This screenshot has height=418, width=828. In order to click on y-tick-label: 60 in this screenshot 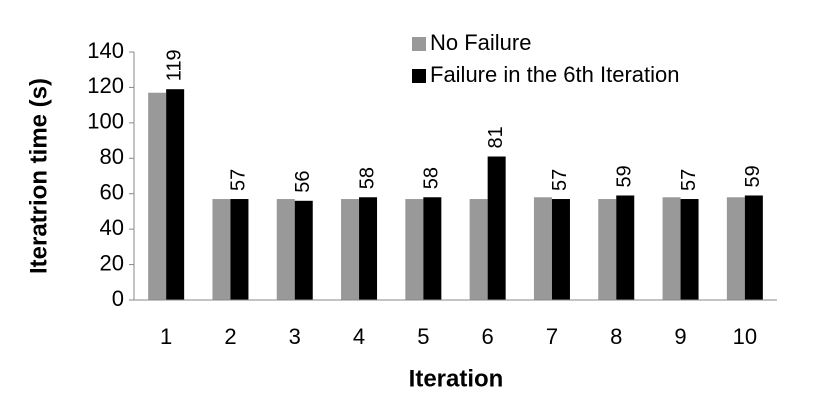, I will do `click(112, 192)`.